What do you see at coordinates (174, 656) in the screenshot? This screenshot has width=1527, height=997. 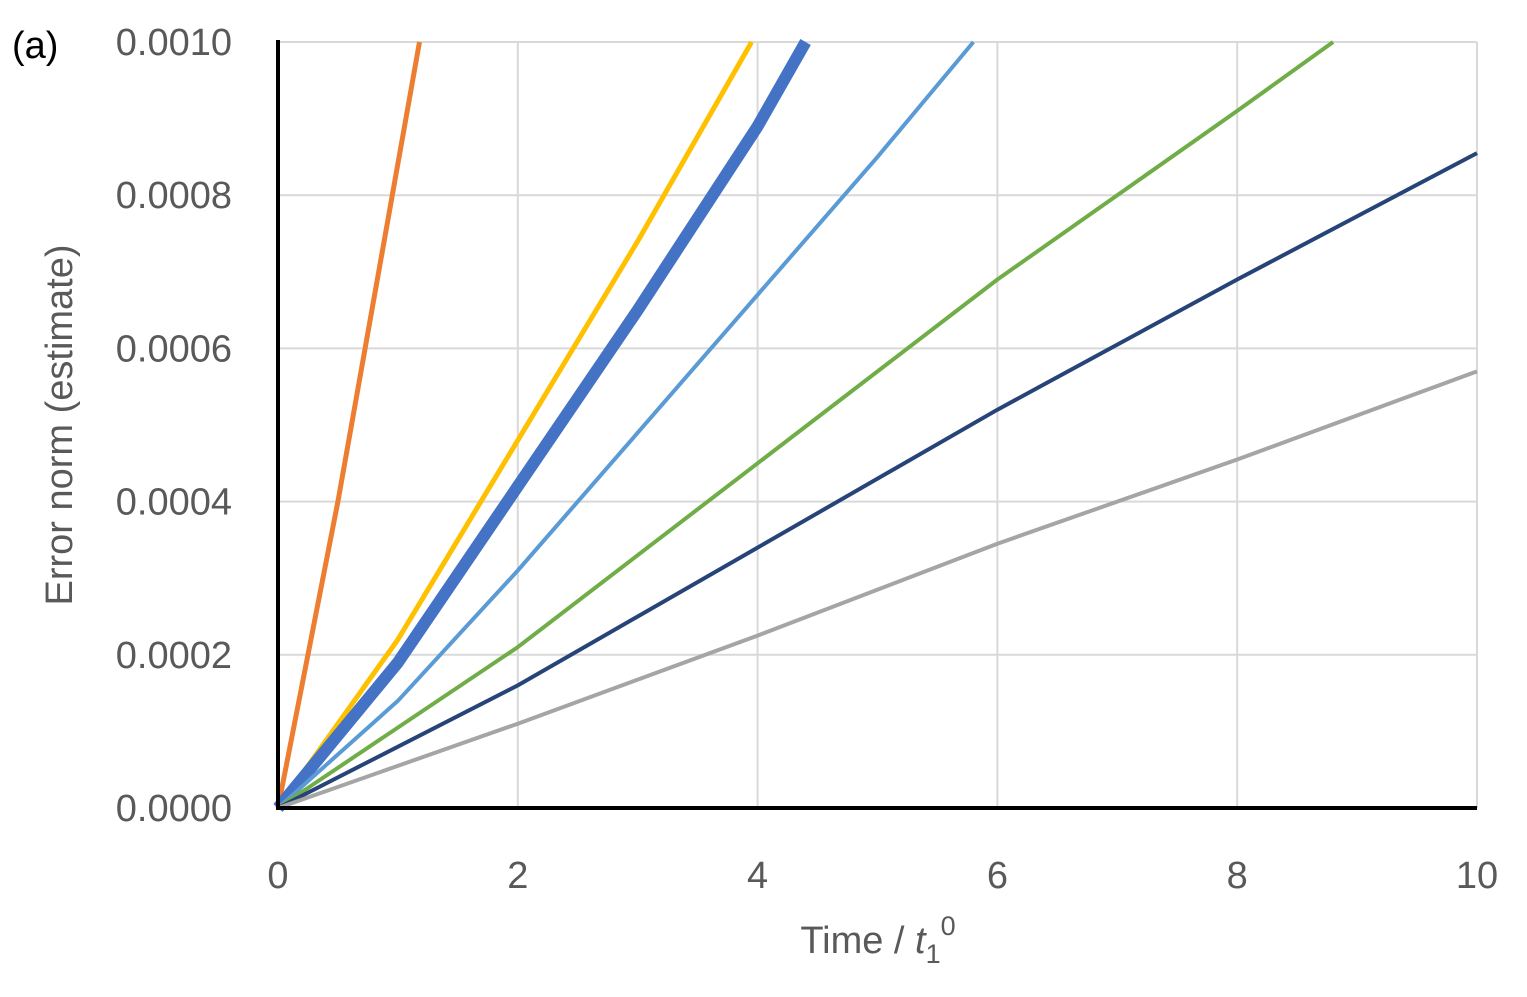 I see `y-tick-label: 0.0002` at bounding box center [174, 656].